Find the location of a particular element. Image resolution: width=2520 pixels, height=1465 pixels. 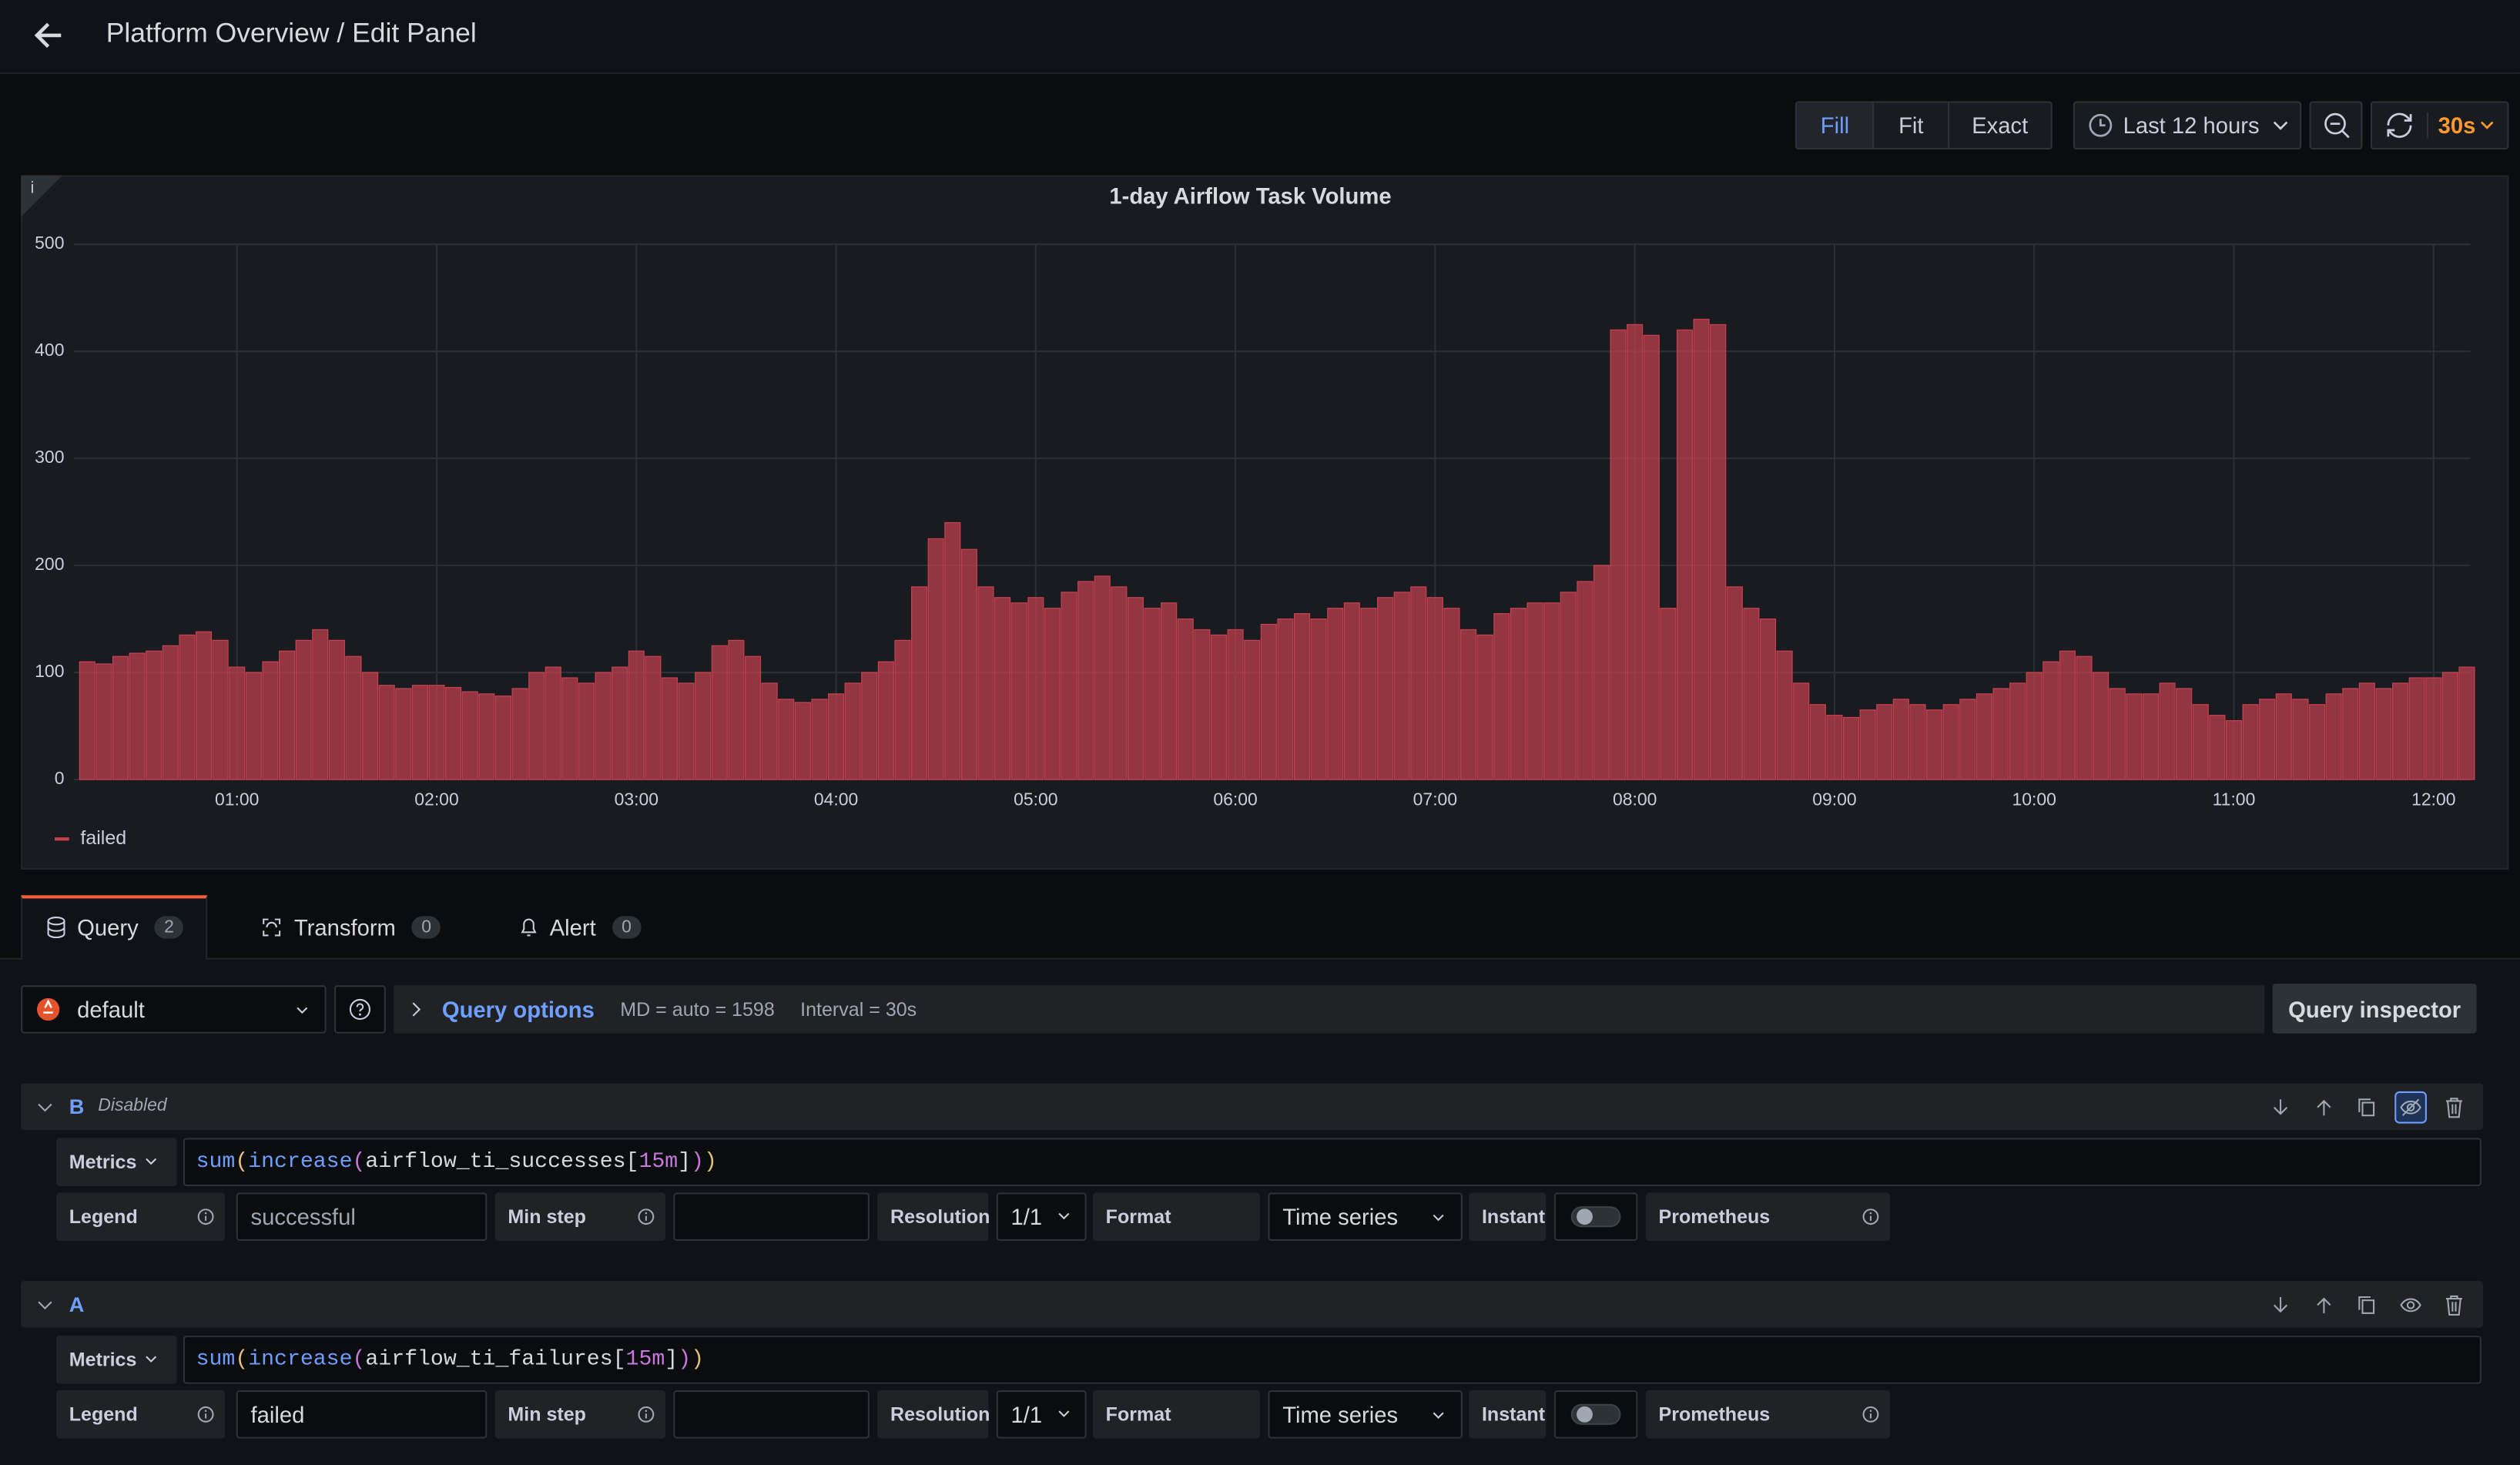

help-button is located at coordinates (360, 1009).